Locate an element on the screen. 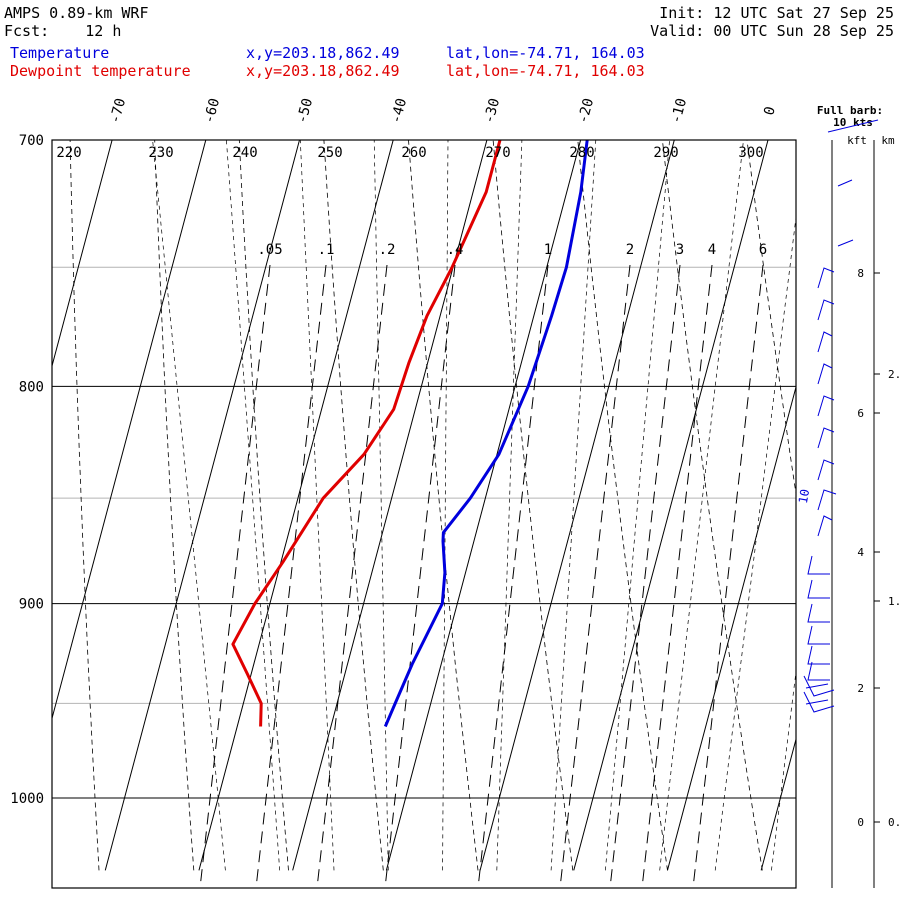 The width and height of the screenshot is (900, 900). temperature-label-group: -40 is located at coordinates (399, 111).